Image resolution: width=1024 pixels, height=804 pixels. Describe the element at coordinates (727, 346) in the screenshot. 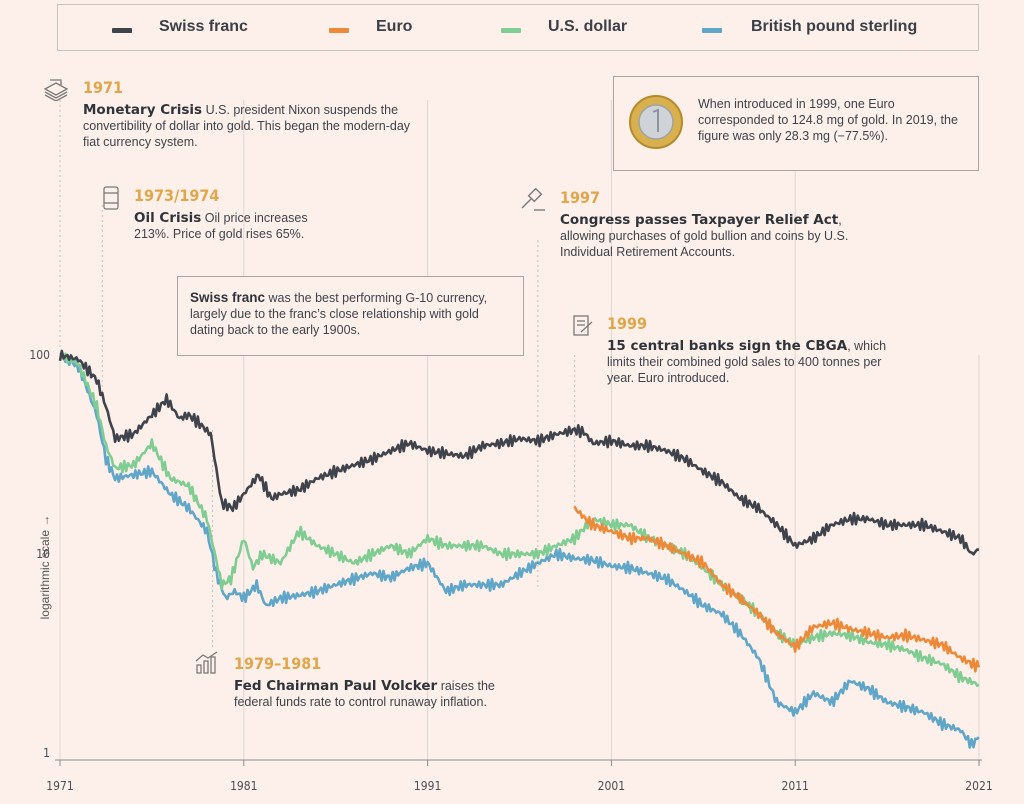

I see `annotation-1999-head: 15 central banks sign the CBGA` at that location.